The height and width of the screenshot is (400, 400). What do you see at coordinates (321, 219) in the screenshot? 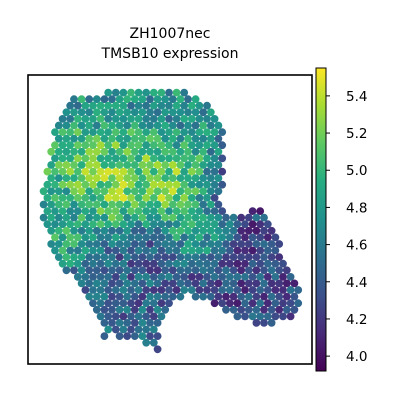
I see `colorbar-gradient` at bounding box center [321, 219].